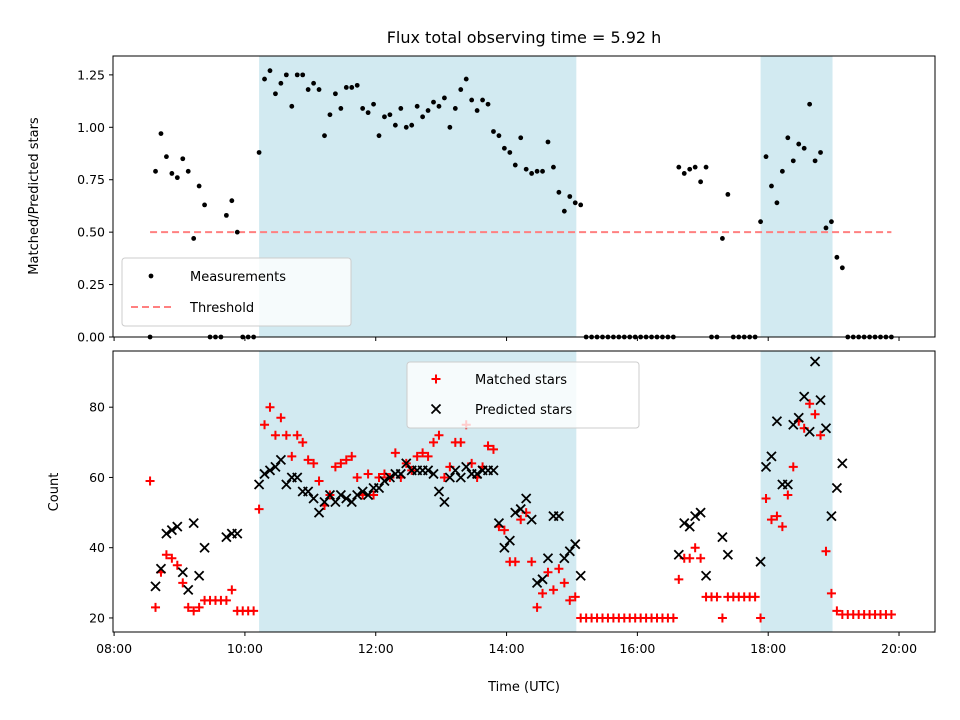 This screenshot has height=720, width=960. What do you see at coordinates (91, 232) in the screenshot?
I see `y-tick-label: 0.50` at bounding box center [91, 232].